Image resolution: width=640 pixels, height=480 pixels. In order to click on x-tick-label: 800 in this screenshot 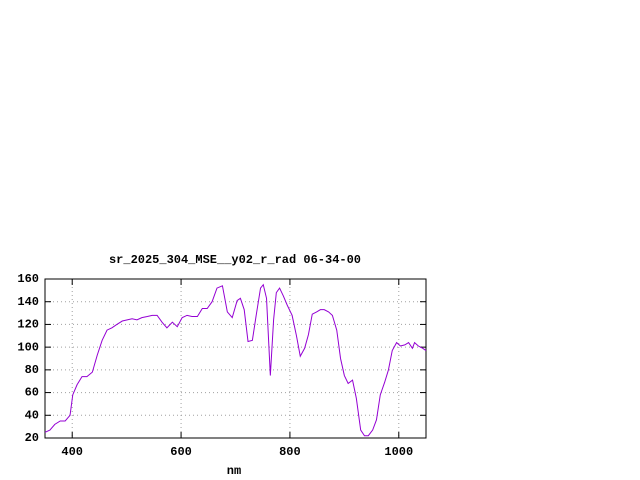, I will do `click(290, 452)`.